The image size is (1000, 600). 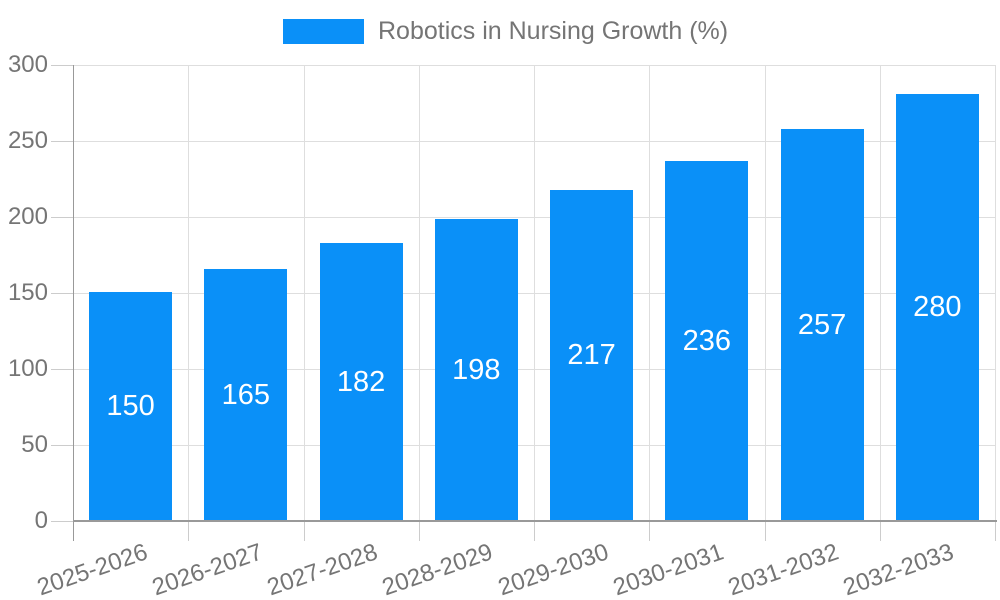 What do you see at coordinates (27, 64) in the screenshot?
I see `y-tick-label: 300` at bounding box center [27, 64].